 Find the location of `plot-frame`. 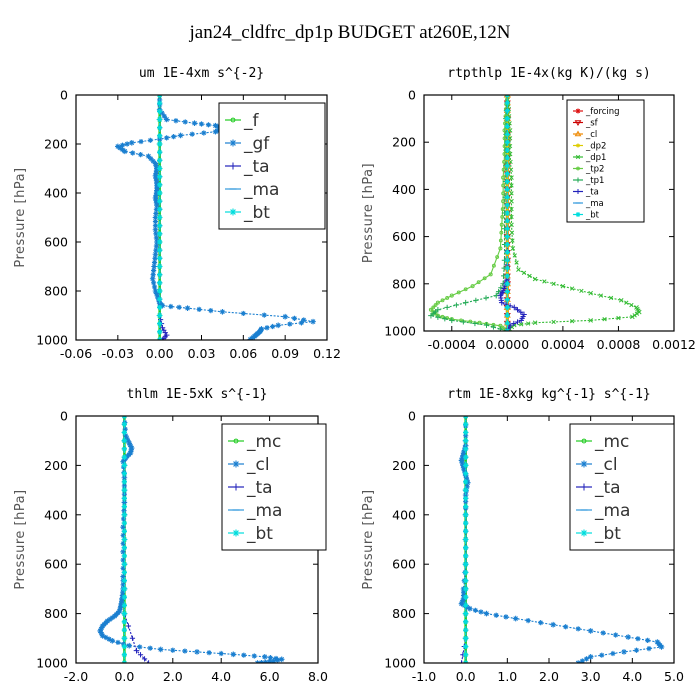

plot-frame is located at coordinates (549, 213).